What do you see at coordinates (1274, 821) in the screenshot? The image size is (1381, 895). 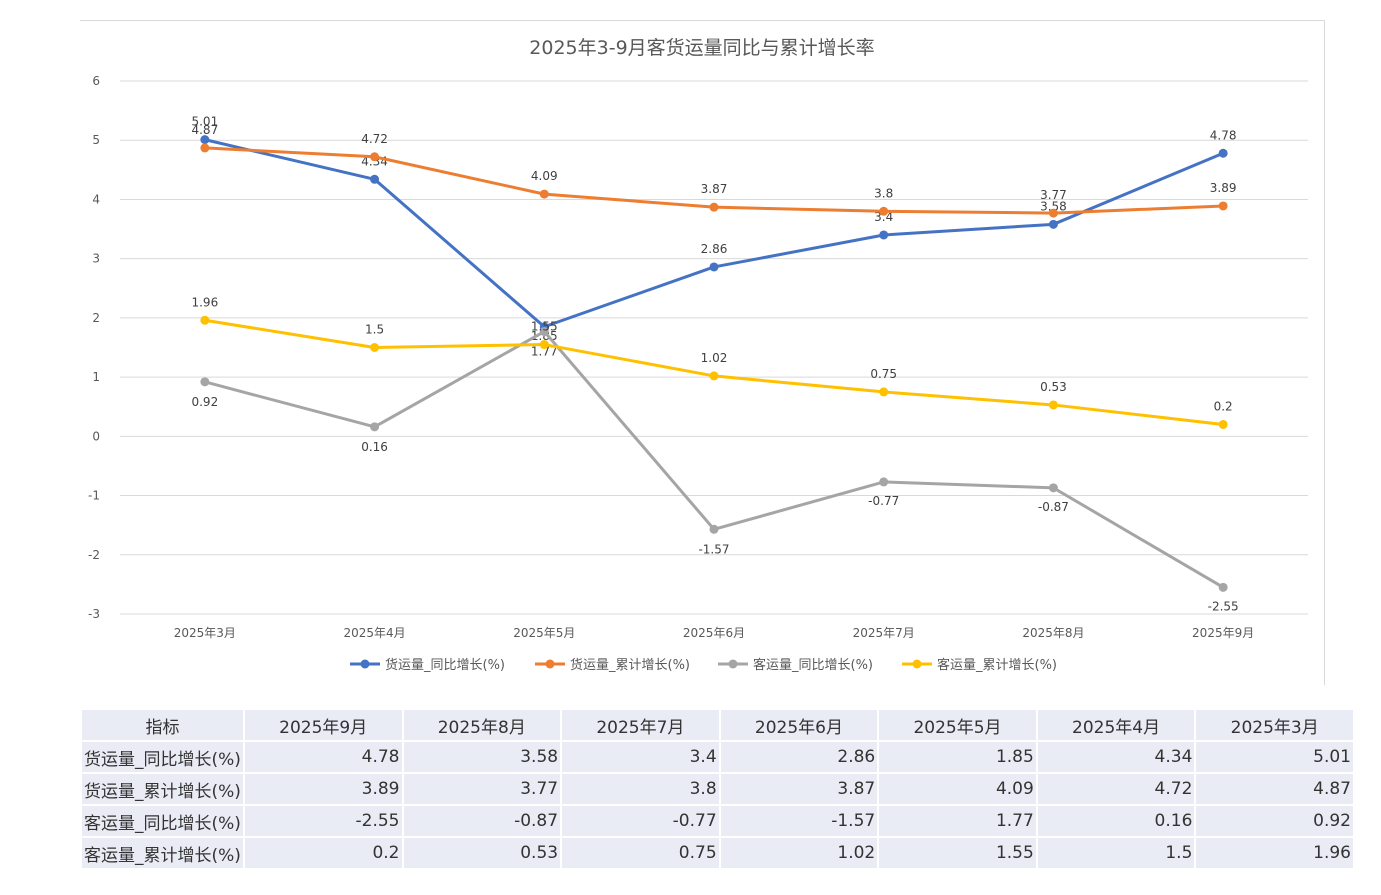 I see `table-cell: 0.92` at bounding box center [1274, 821].